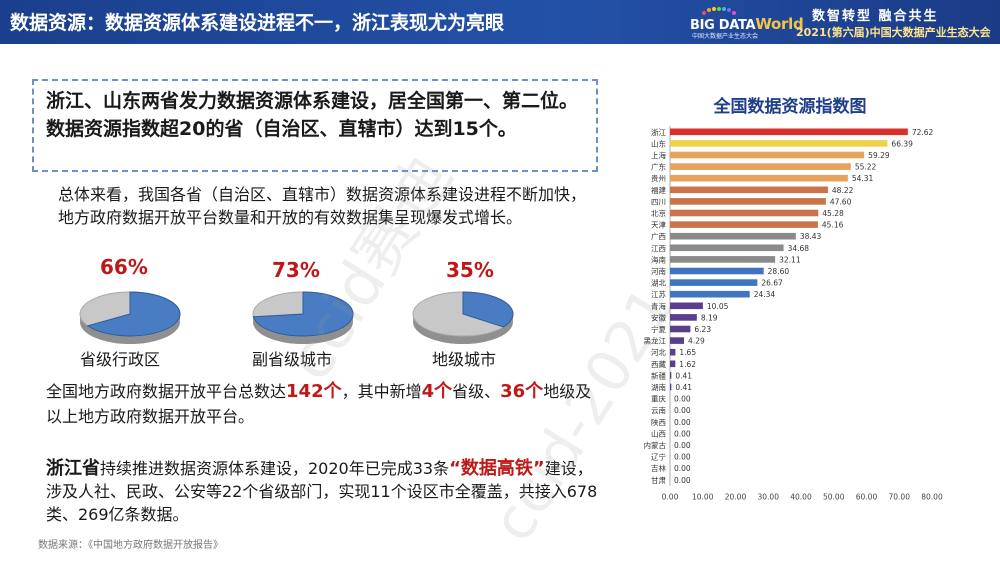  What do you see at coordinates (655, 445) in the screenshot?
I see `category-label: 内蒙古` at bounding box center [655, 445].